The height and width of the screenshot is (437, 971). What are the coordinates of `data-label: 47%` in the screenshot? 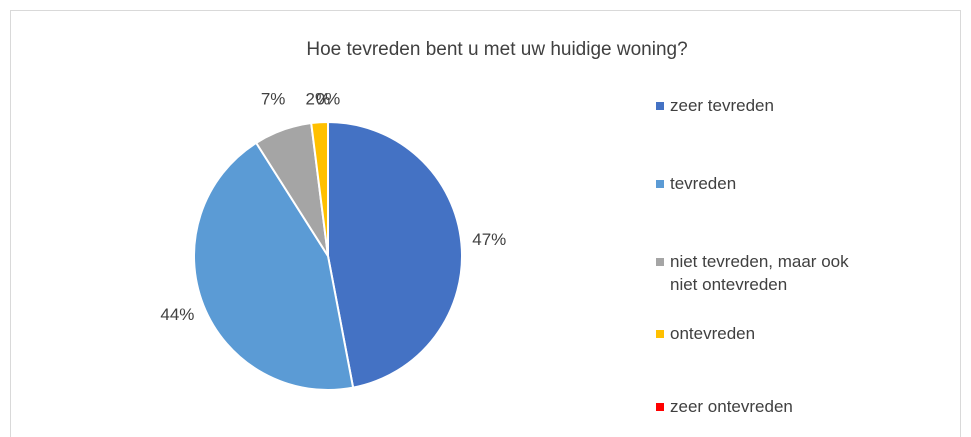 It's located at (489, 239).